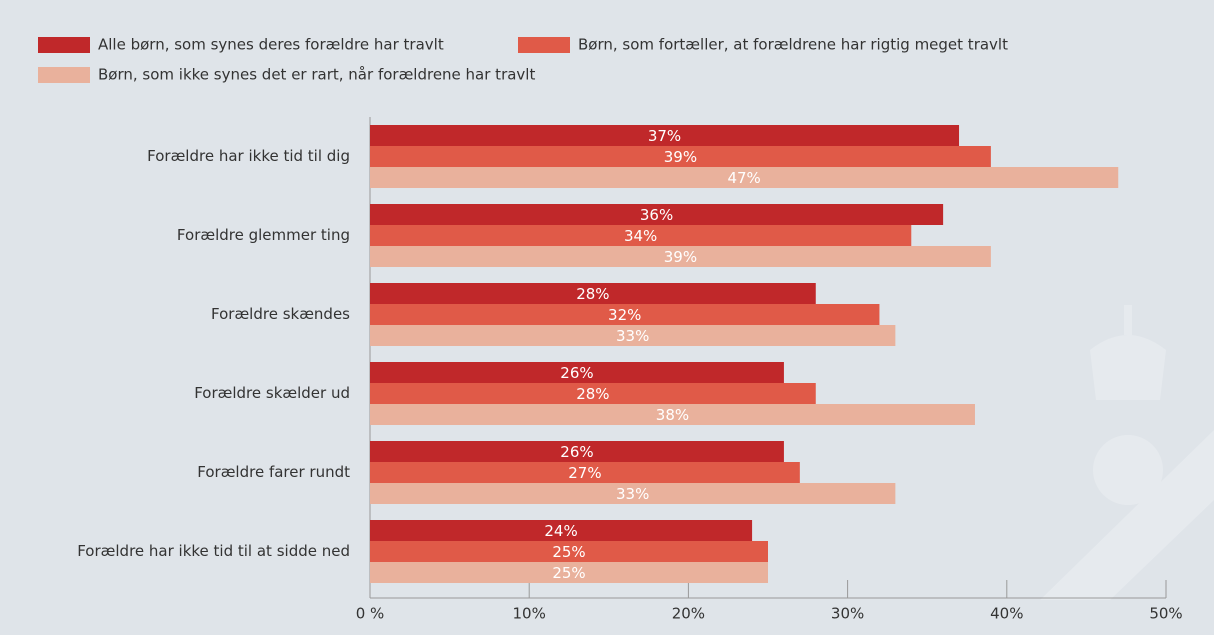 Image resolution: width=1214 pixels, height=635 pixels. I want to click on watermark, so click(1127, 452).